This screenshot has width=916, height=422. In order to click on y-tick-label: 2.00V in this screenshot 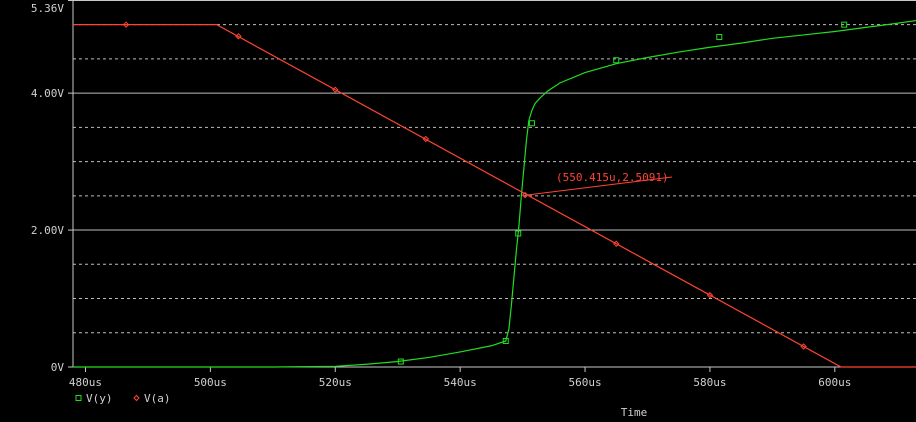, I will do `click(47, 230)`.